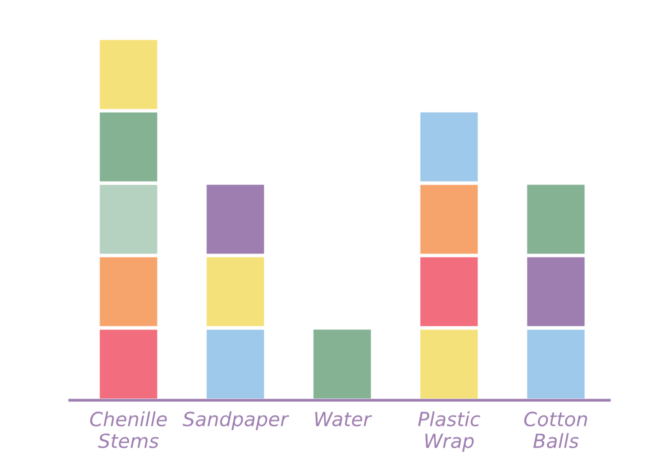 This screenshot has width=658, height=467. I want to click on x-tick-label: Cotton Balls, so click(556, 430).